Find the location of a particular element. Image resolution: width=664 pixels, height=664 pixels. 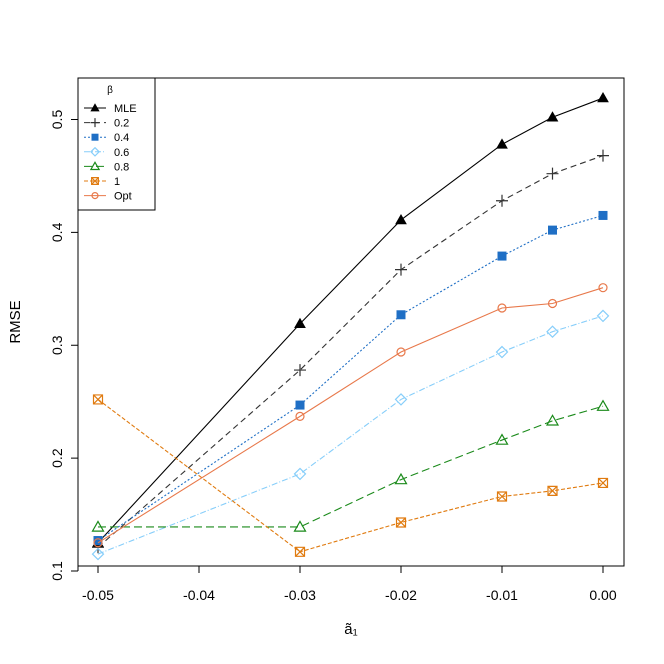

x-tick-label: 0.00 is located at coordinates (602, 595).